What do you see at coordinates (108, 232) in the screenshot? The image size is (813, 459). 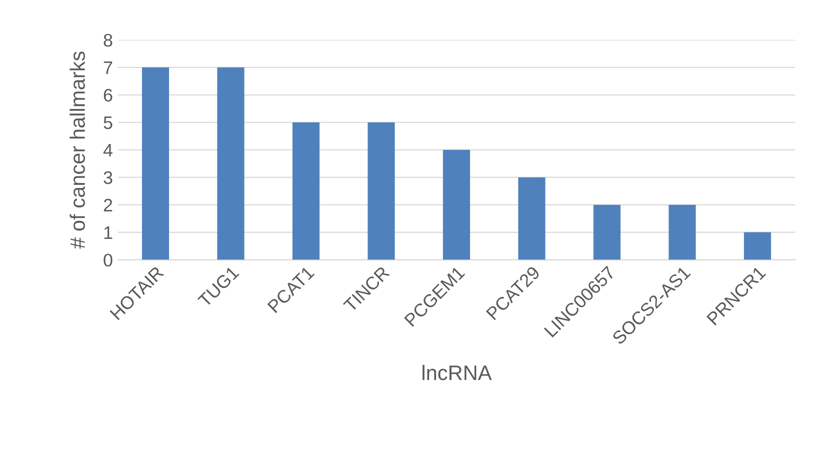 I see `y-tick-label: 1` at bounding box center [108, 232].